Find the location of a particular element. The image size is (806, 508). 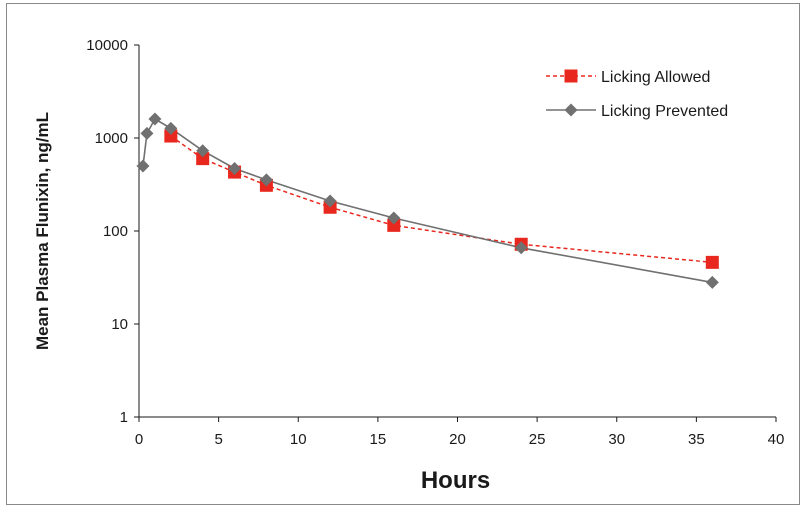

legend-item: Licking Allowed is located at coordinates (628, 77).